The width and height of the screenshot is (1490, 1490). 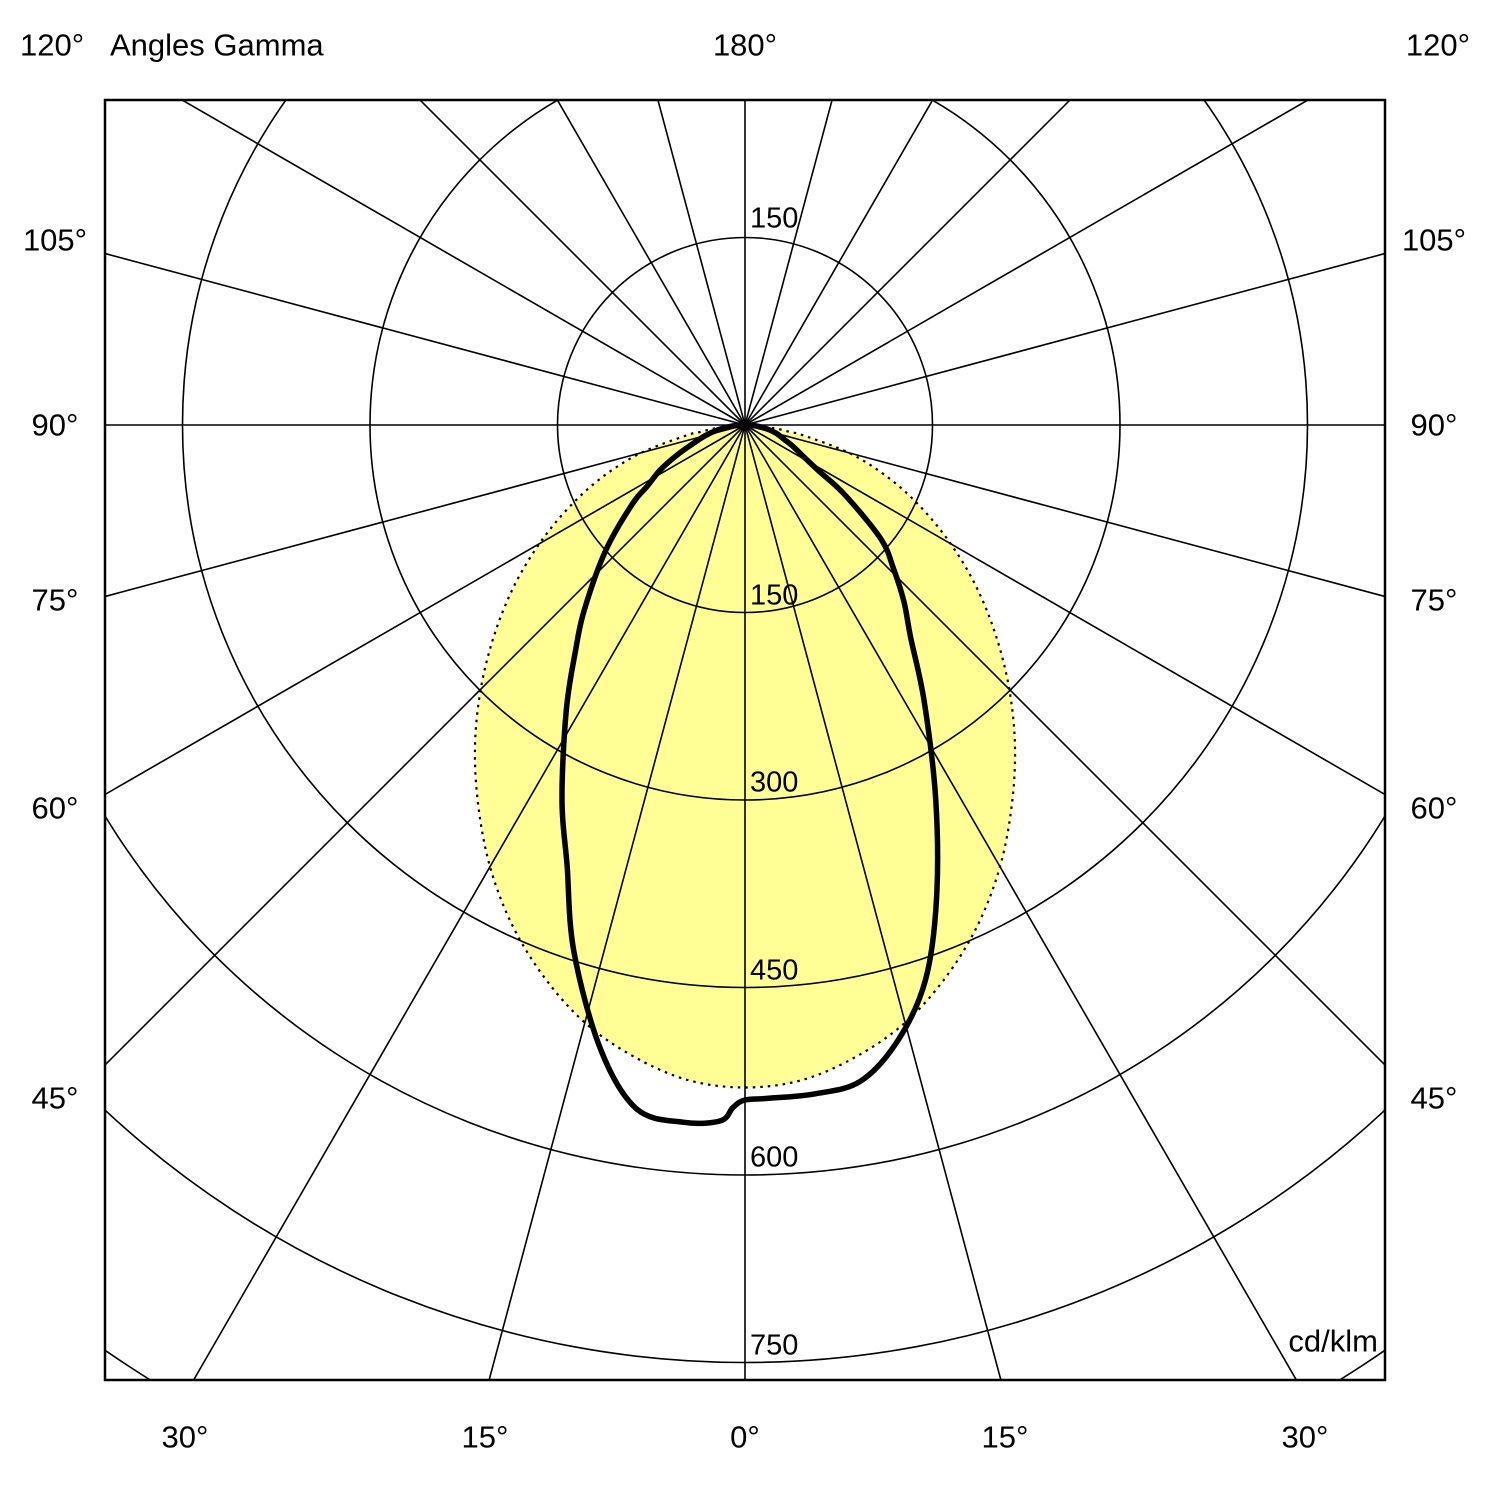 What do you see at coordinates (1434, 1098) in the screenshot?
I see `gamma-label-right: 45°` at bounding box center [1434, 1098].